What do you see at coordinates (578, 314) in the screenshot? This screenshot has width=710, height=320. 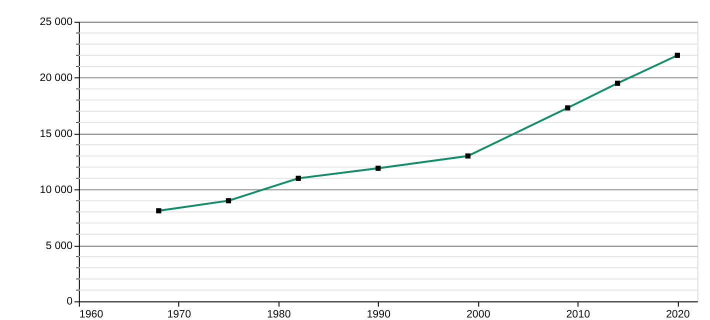 I see `x-tick-label: 2010` at bounding box center [578, 314].